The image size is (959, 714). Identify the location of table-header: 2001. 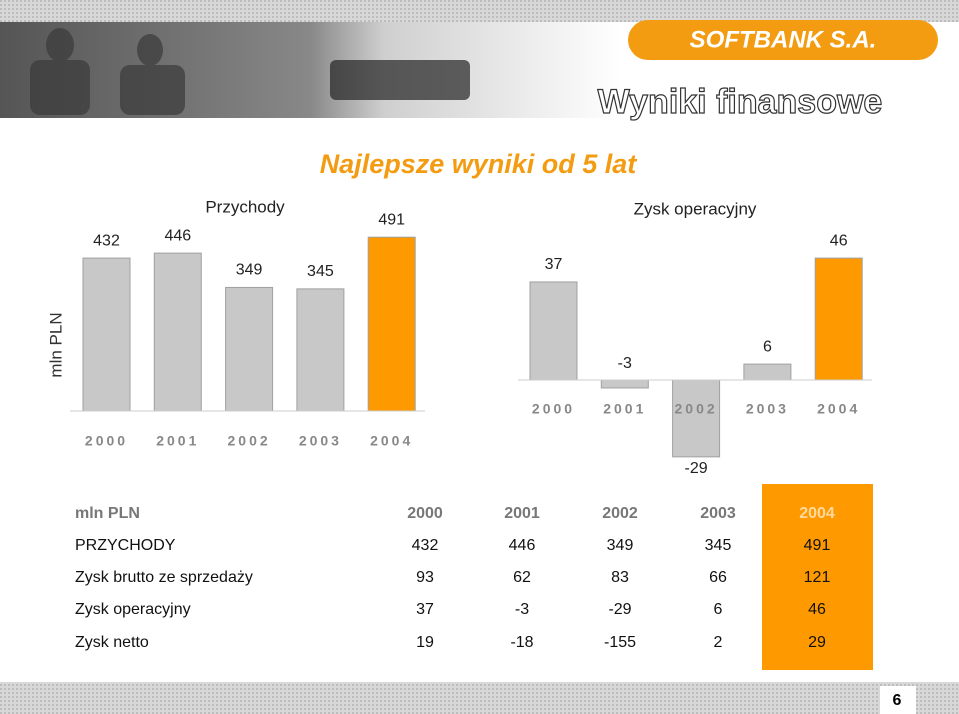
(522, 513).